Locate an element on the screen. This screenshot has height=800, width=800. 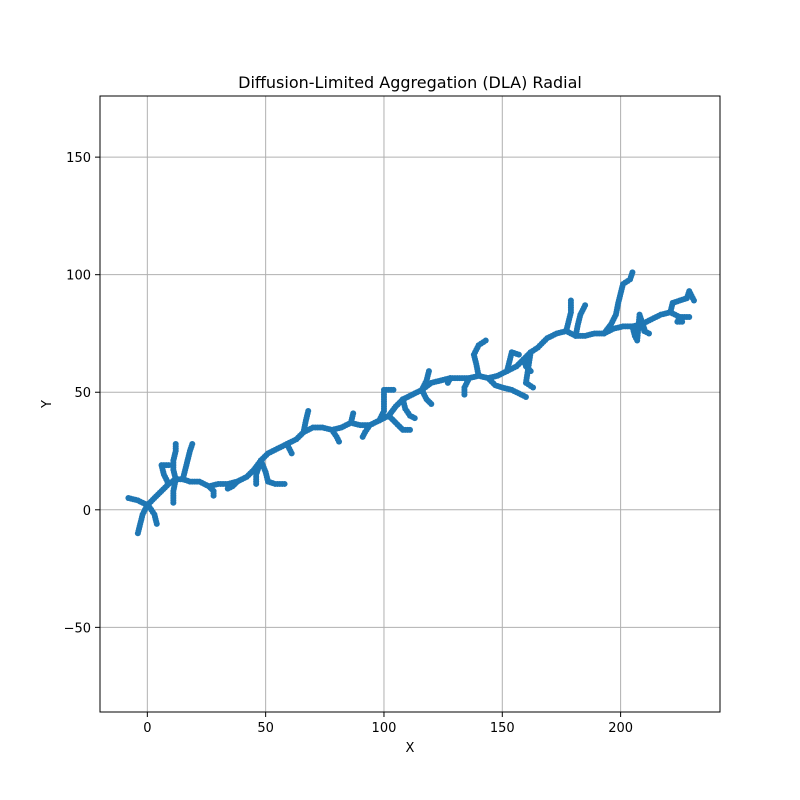
y-axis-label: Y is located at coordinates (47, 404).